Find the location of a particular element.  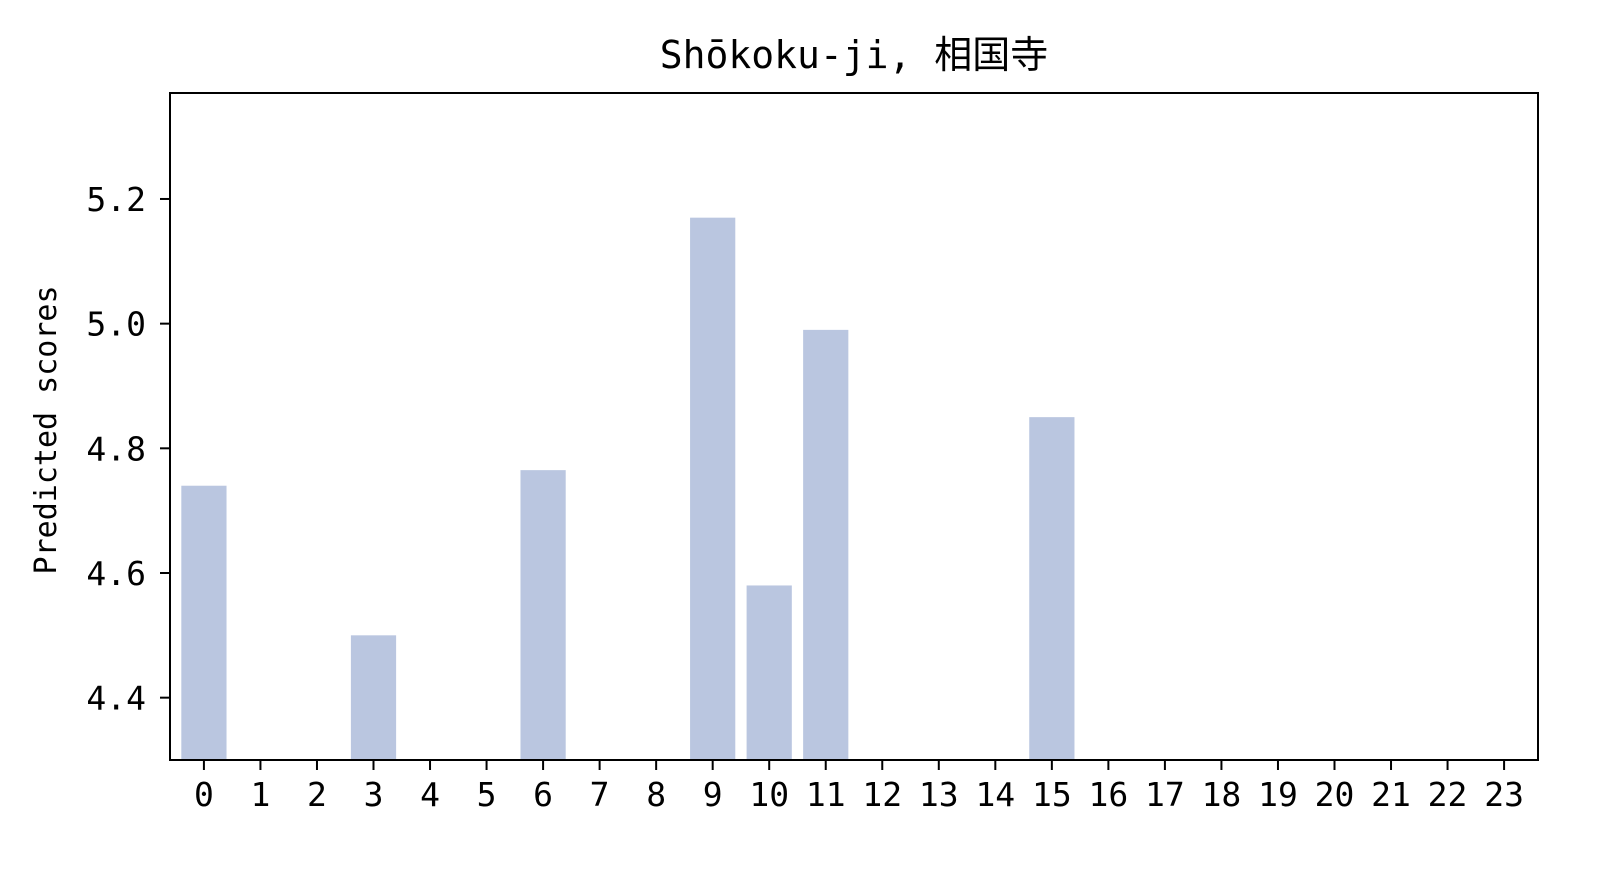

x-tick-label: 6 is located at coordinates (543, 794).